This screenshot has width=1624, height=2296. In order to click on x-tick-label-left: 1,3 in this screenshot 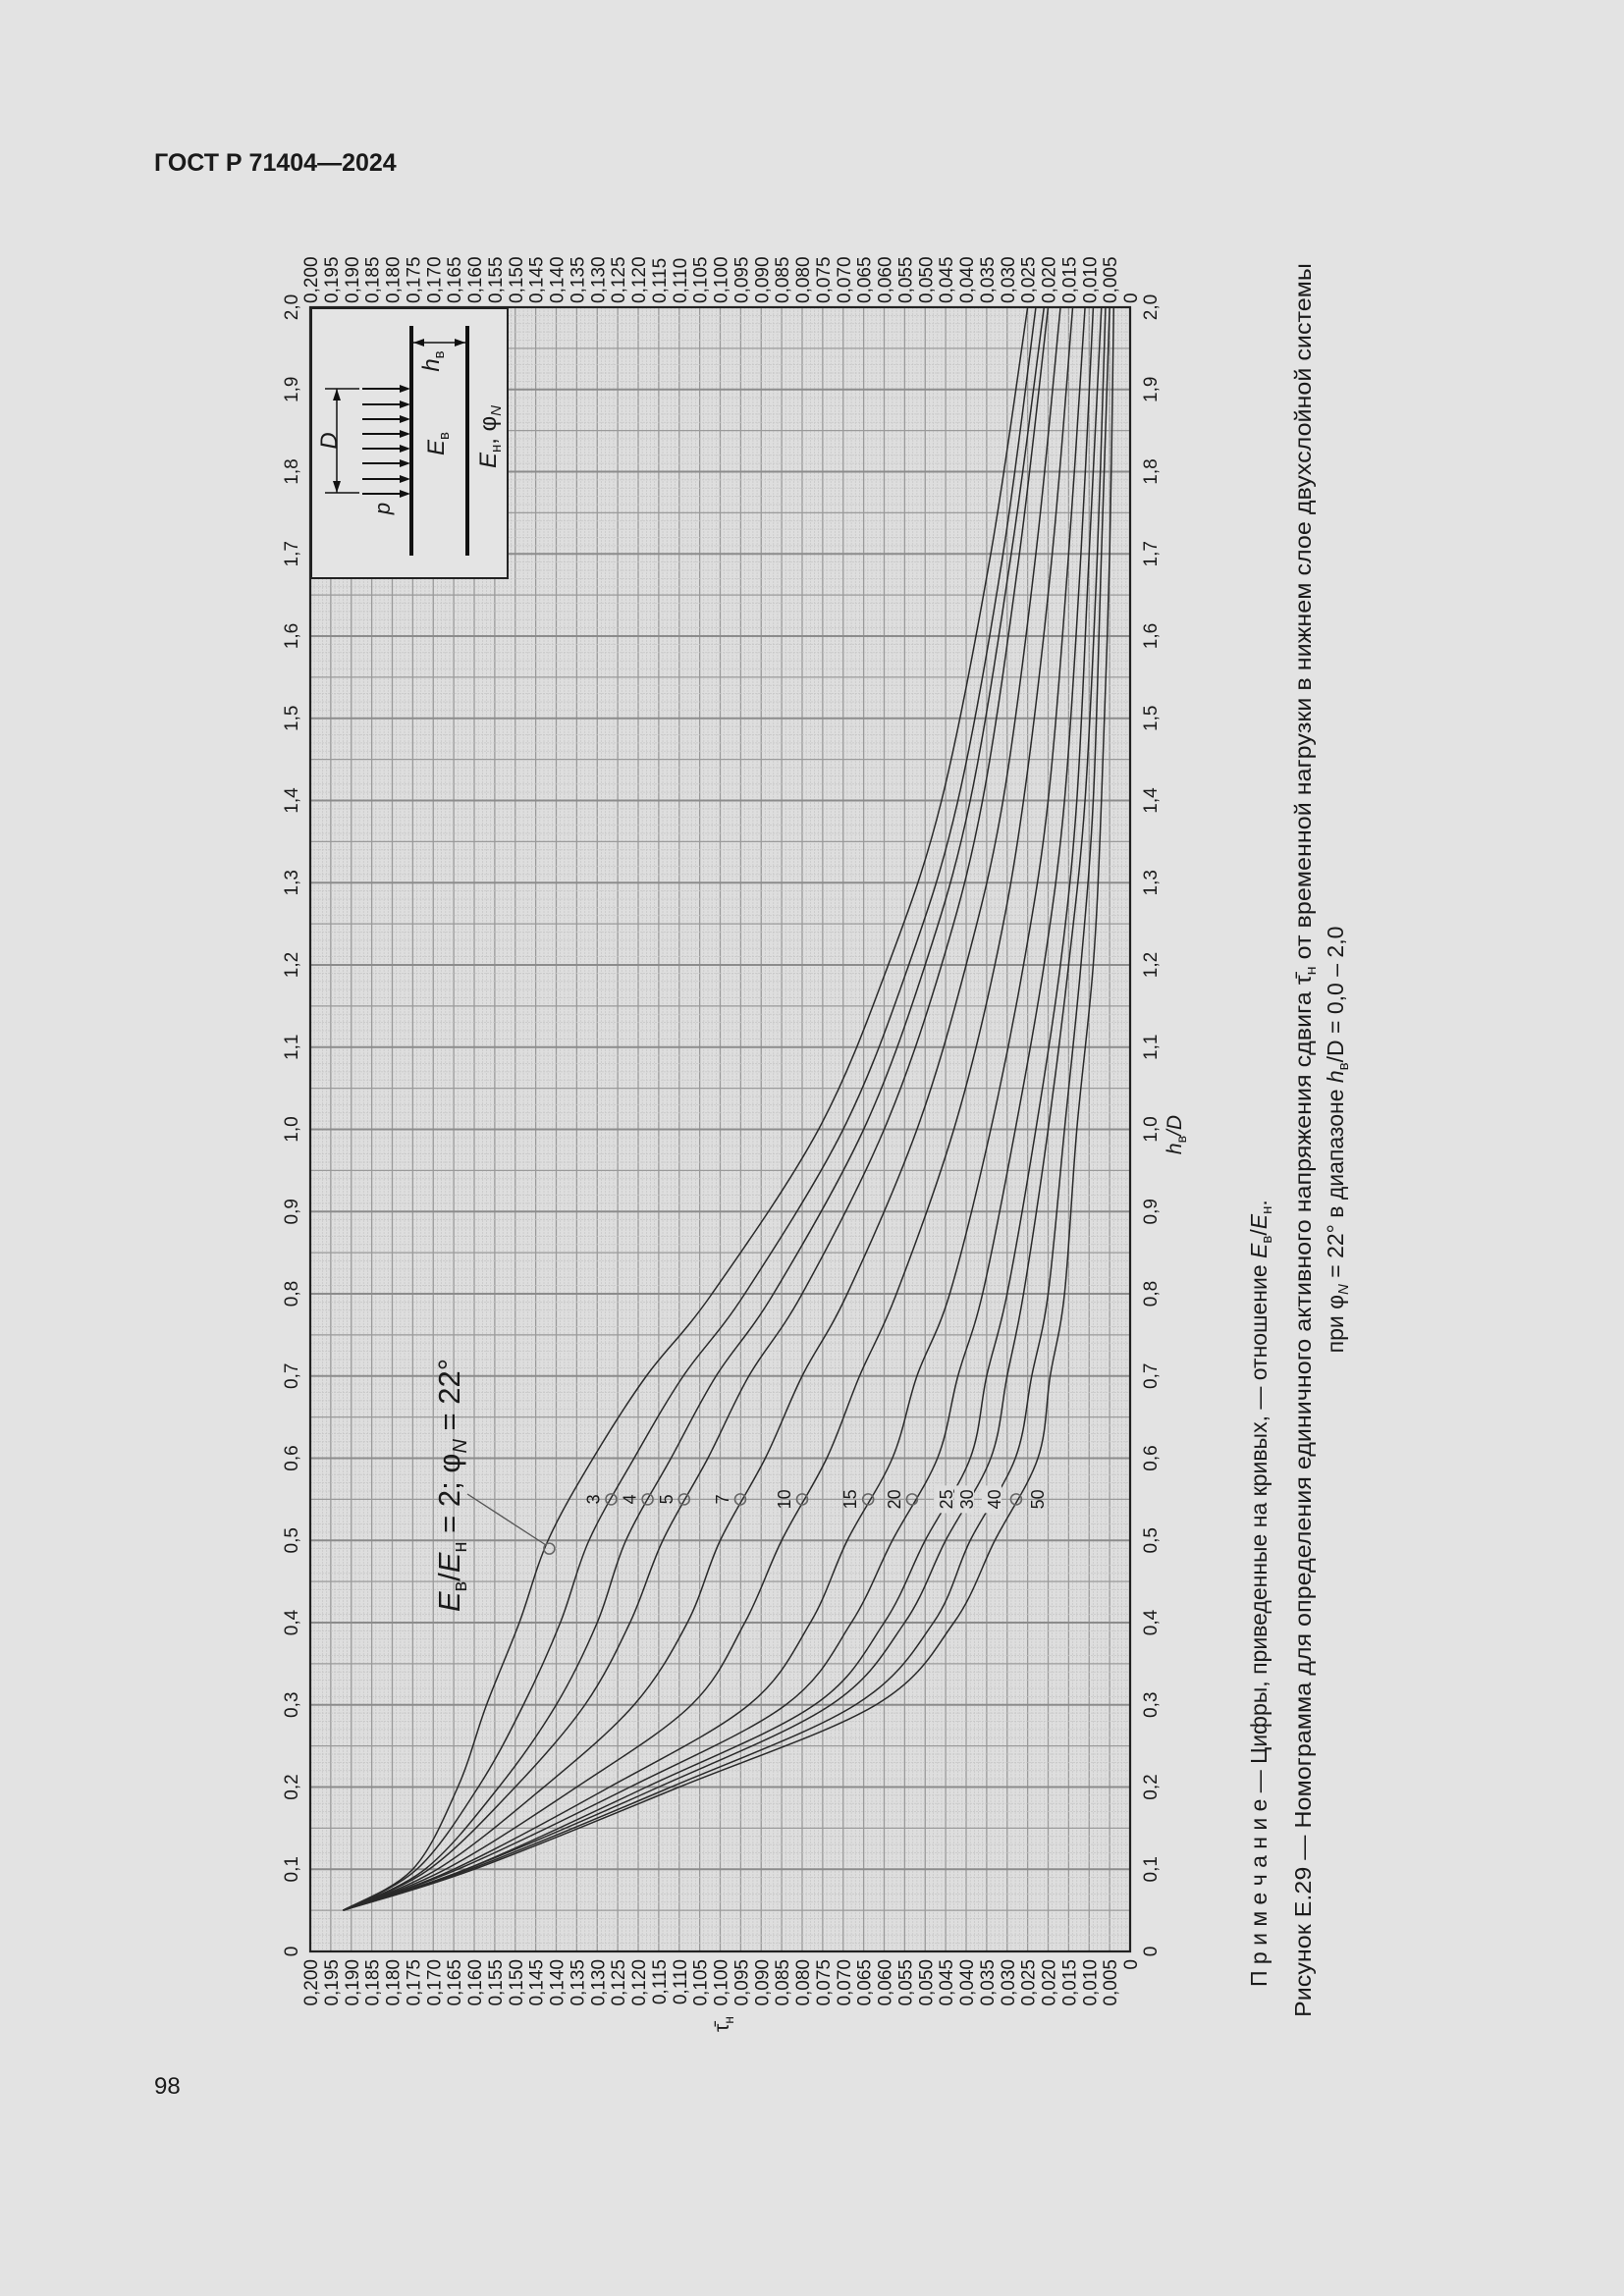, I will do `click(292, 882)`.